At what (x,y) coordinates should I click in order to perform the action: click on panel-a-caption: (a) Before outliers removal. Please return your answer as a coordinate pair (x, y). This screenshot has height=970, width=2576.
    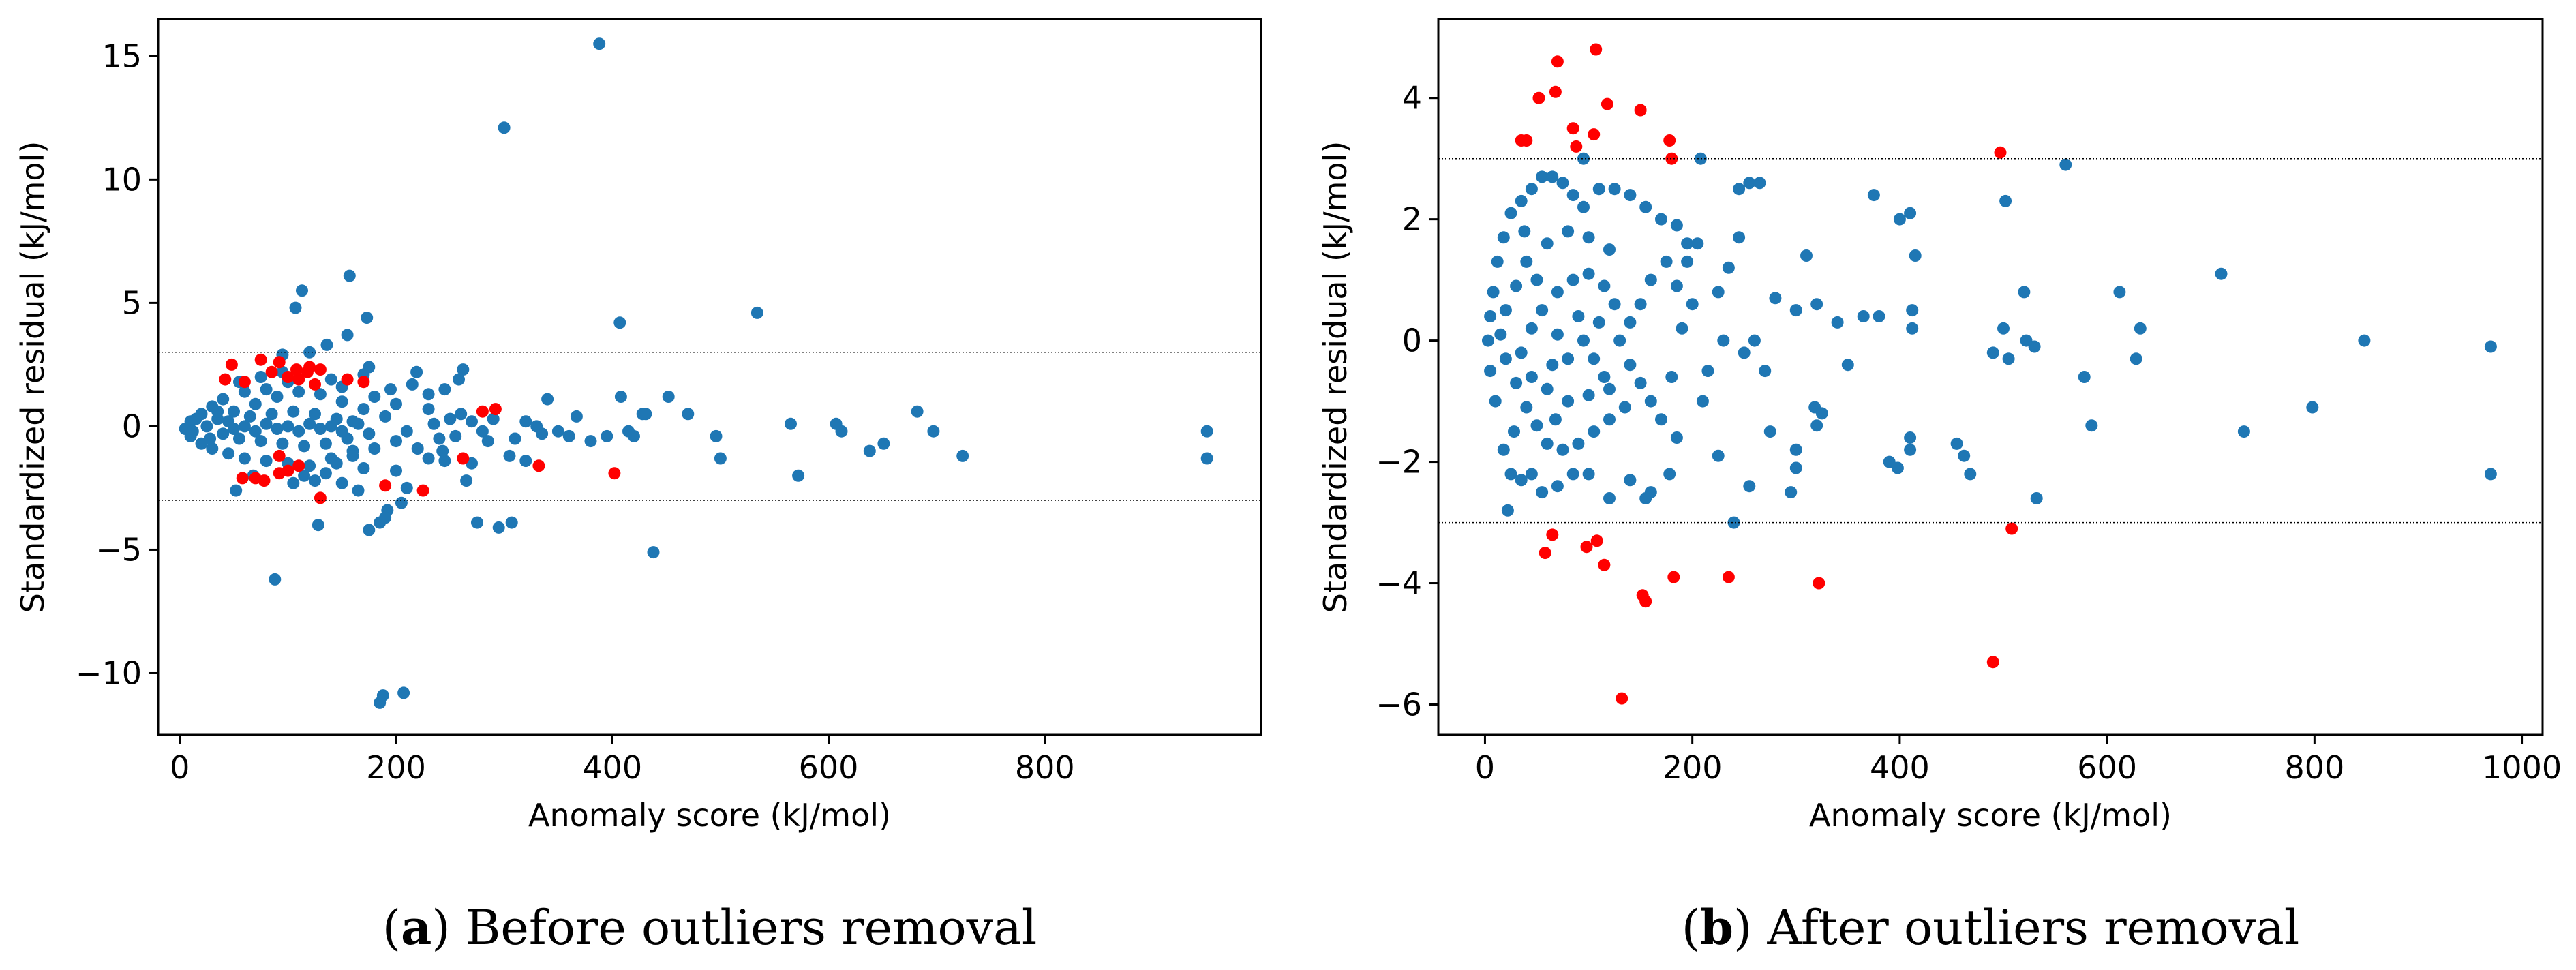
    Looking at the image, I should click on (709, 927).